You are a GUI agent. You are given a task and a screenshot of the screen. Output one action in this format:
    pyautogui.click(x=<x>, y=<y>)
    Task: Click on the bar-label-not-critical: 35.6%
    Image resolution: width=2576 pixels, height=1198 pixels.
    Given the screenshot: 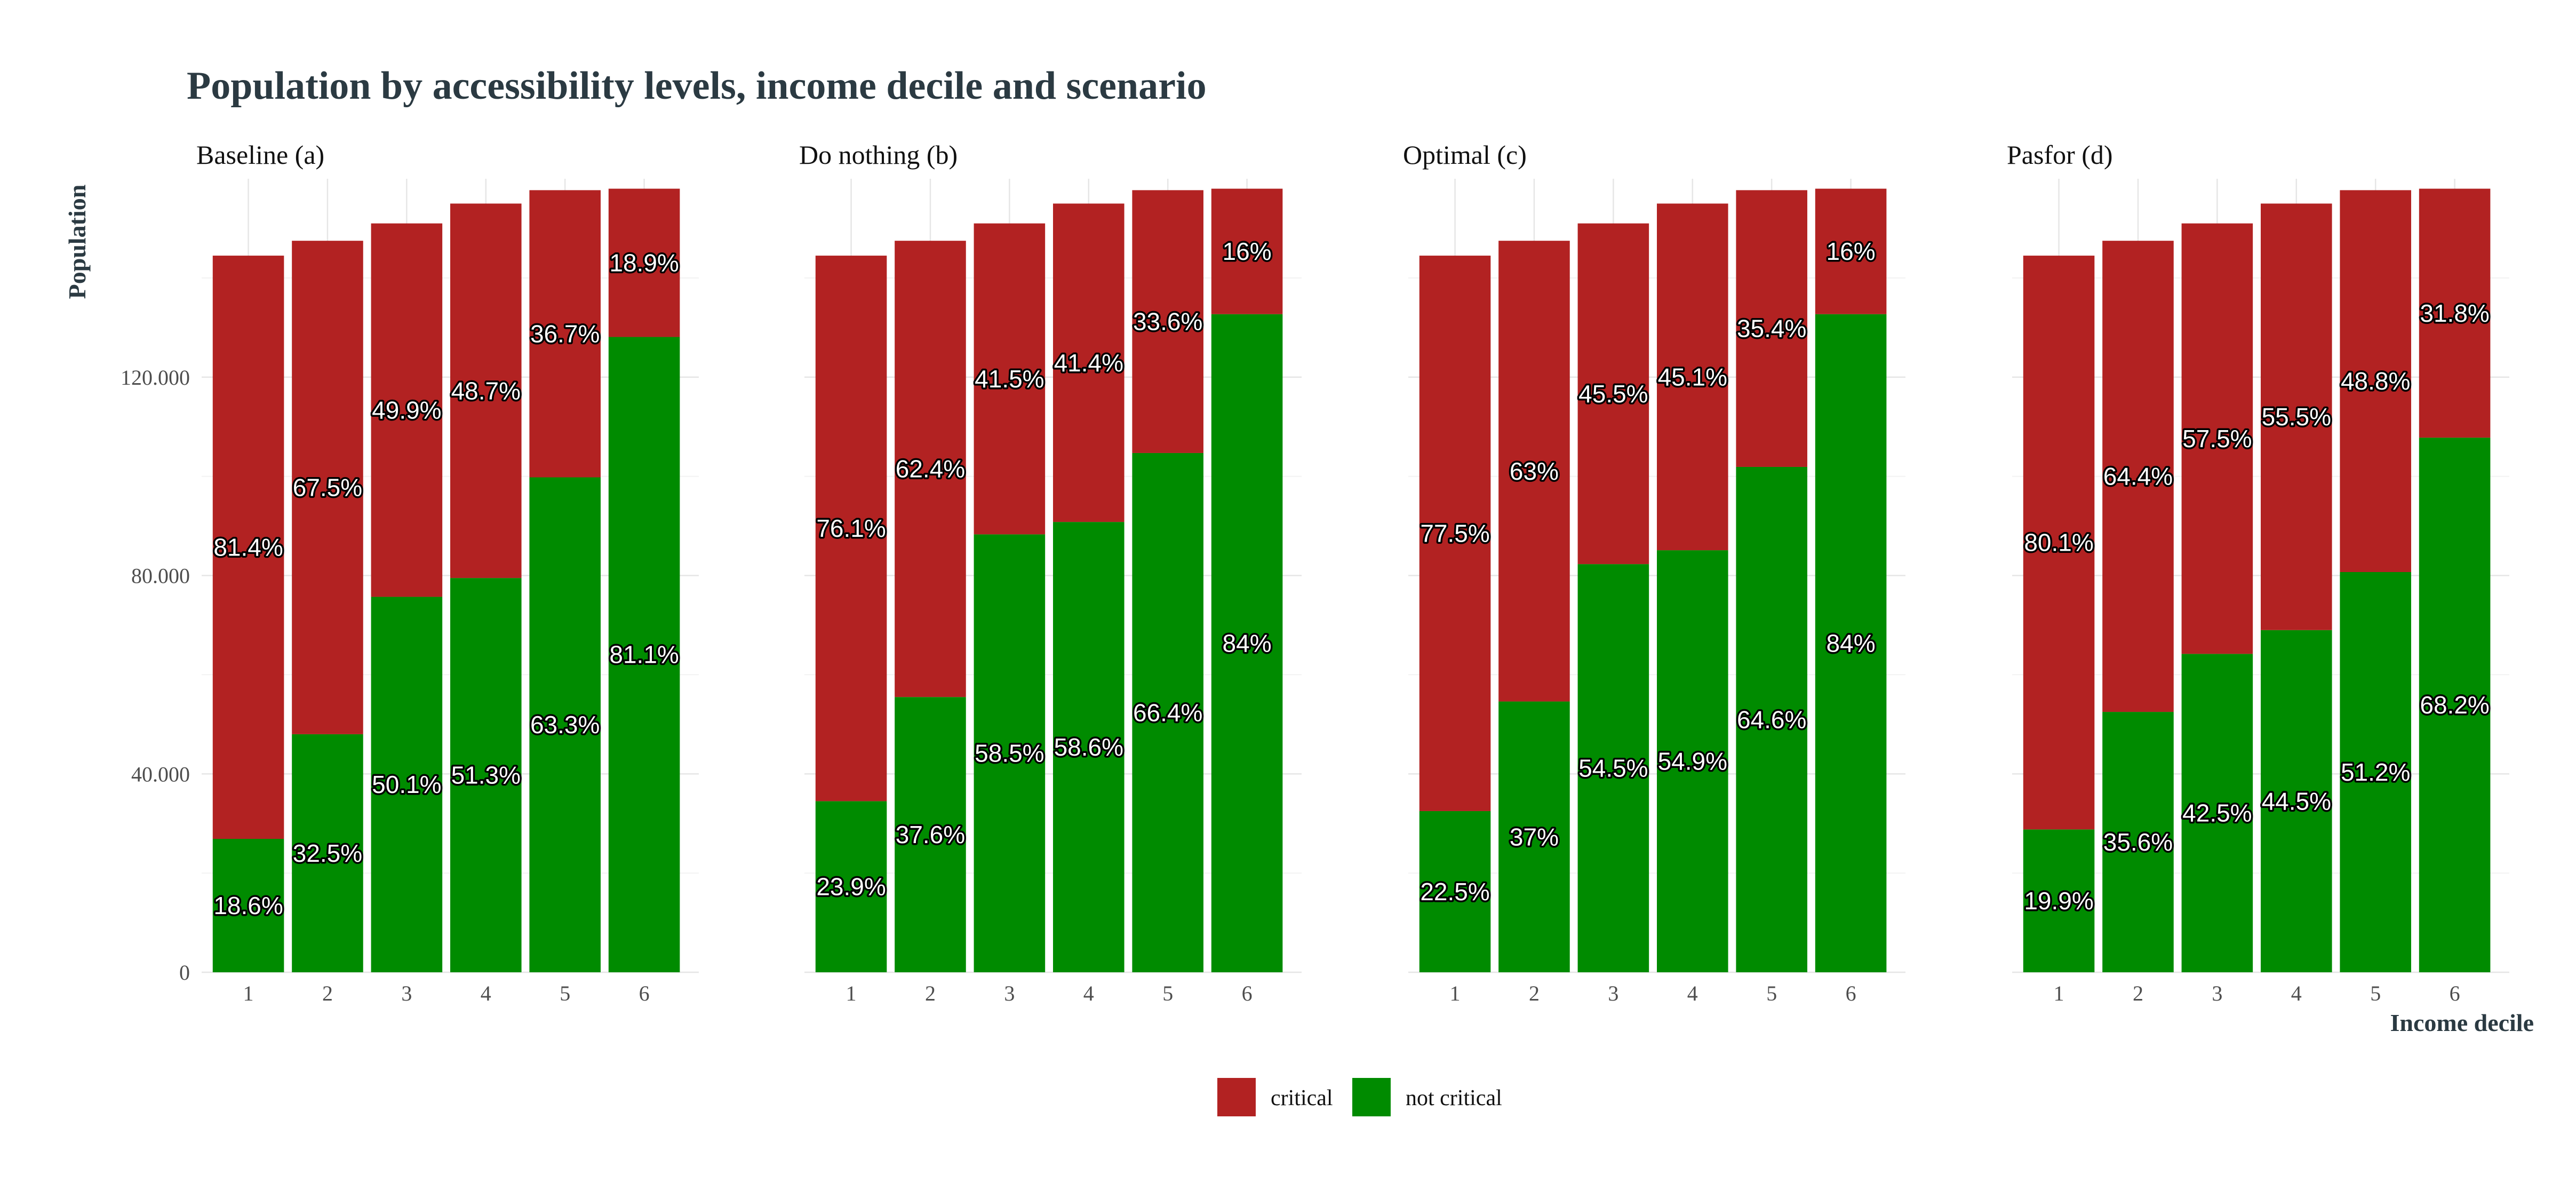 What is the action you would take?
    pyautogui.click(x=2138, y=842)
    